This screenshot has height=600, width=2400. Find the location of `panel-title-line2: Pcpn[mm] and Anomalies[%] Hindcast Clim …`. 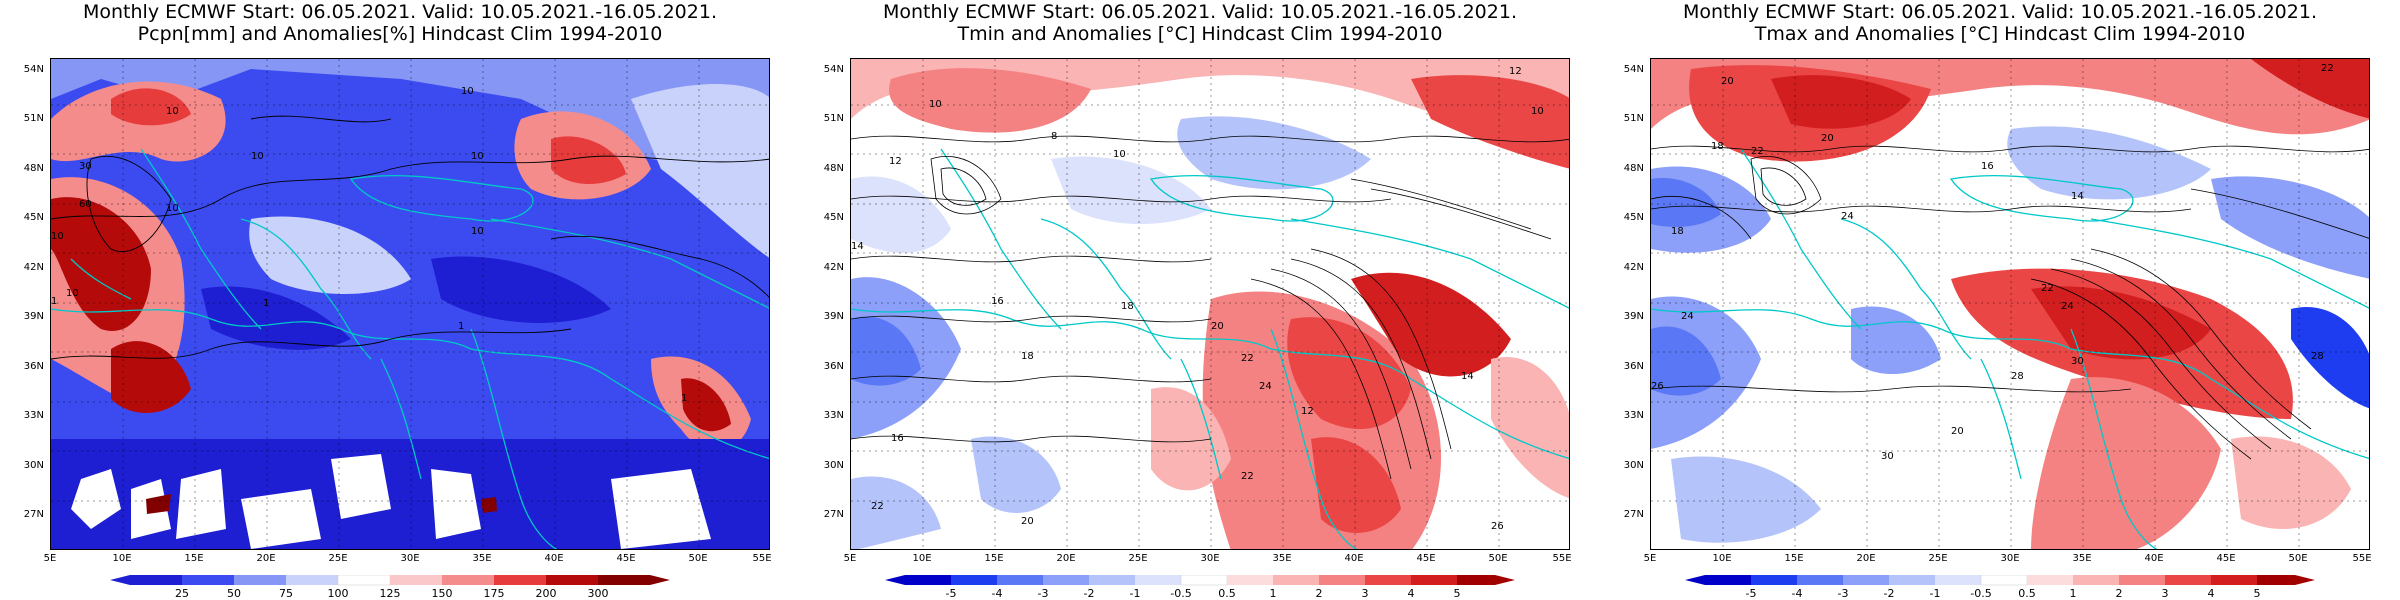

panel-title-line2: Pcpn[mm] and Anomalies[%] Hindcast Clim … is located at coordinates (400, 34).